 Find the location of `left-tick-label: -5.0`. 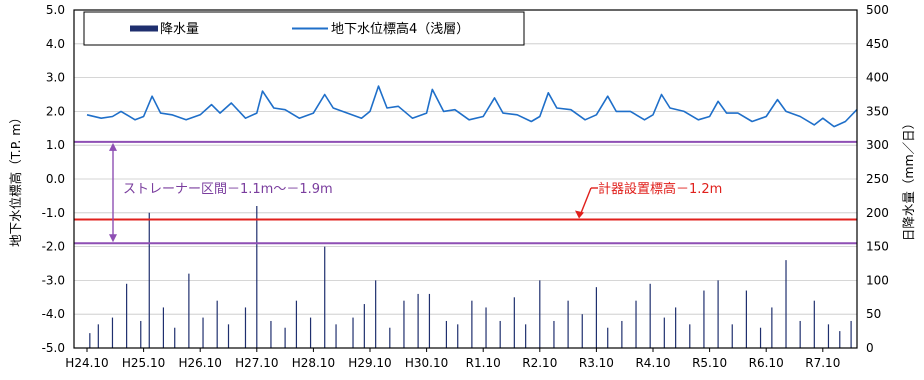

left-tick-label: -5.0 is located at coordinates (53, 348).